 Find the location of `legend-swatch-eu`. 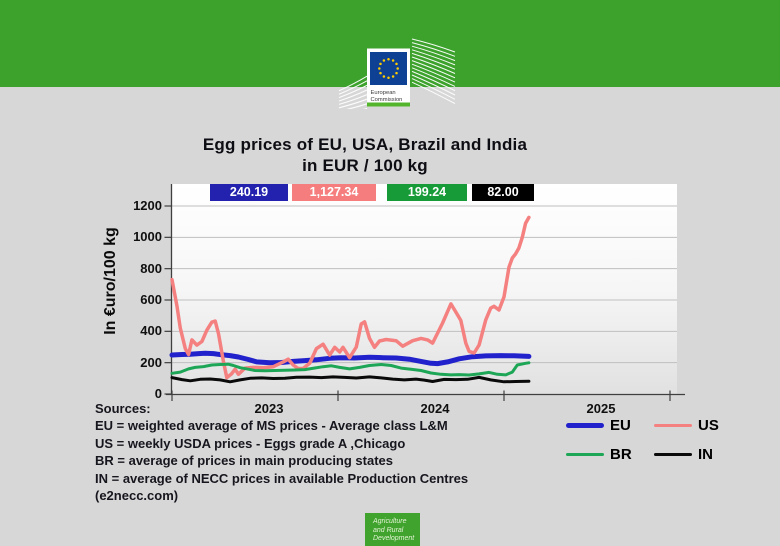

legend-swatch-eu is located at coordinates (585, 425).